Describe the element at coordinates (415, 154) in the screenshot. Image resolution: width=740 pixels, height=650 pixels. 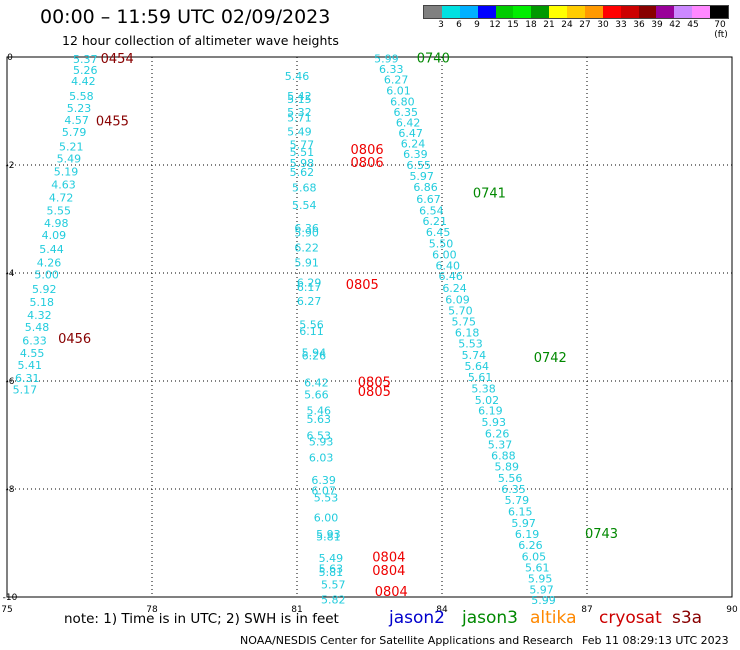
I see `wave-height-label: 6.39` at that location.